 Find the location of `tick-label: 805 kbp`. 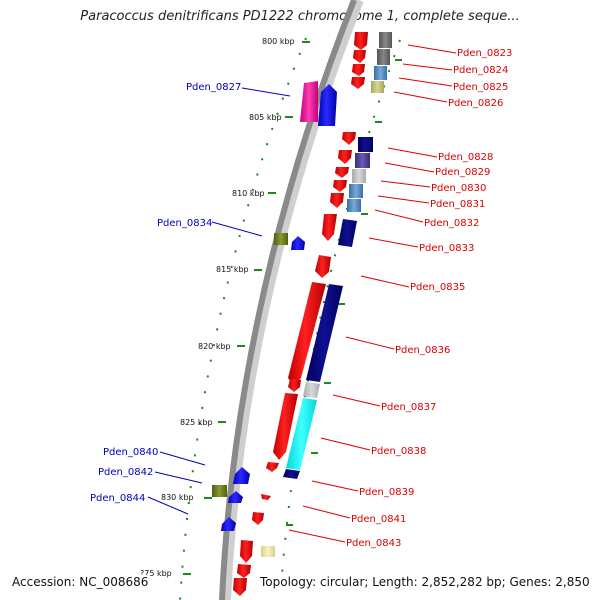

tick-label: 805 kbp is located at coordinates (265, 117).